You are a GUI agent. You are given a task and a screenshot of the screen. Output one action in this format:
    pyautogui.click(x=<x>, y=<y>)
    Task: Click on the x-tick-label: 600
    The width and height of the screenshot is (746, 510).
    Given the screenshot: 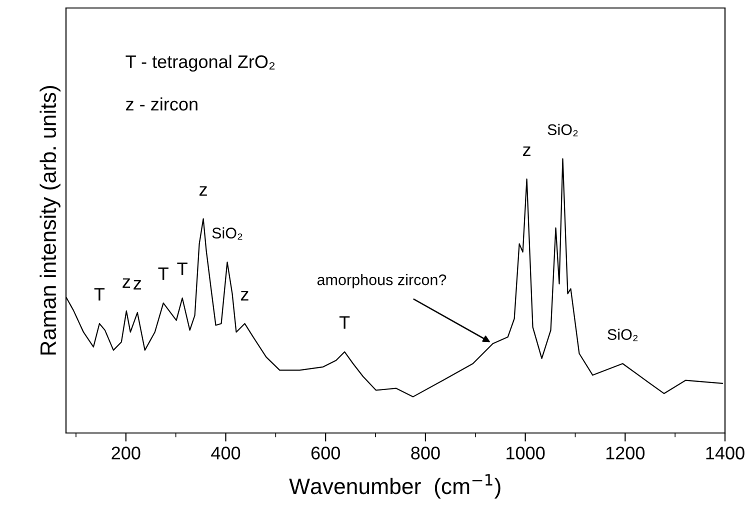 What is the action you would take?
    pyautogui.click(x=325, y=453)
    